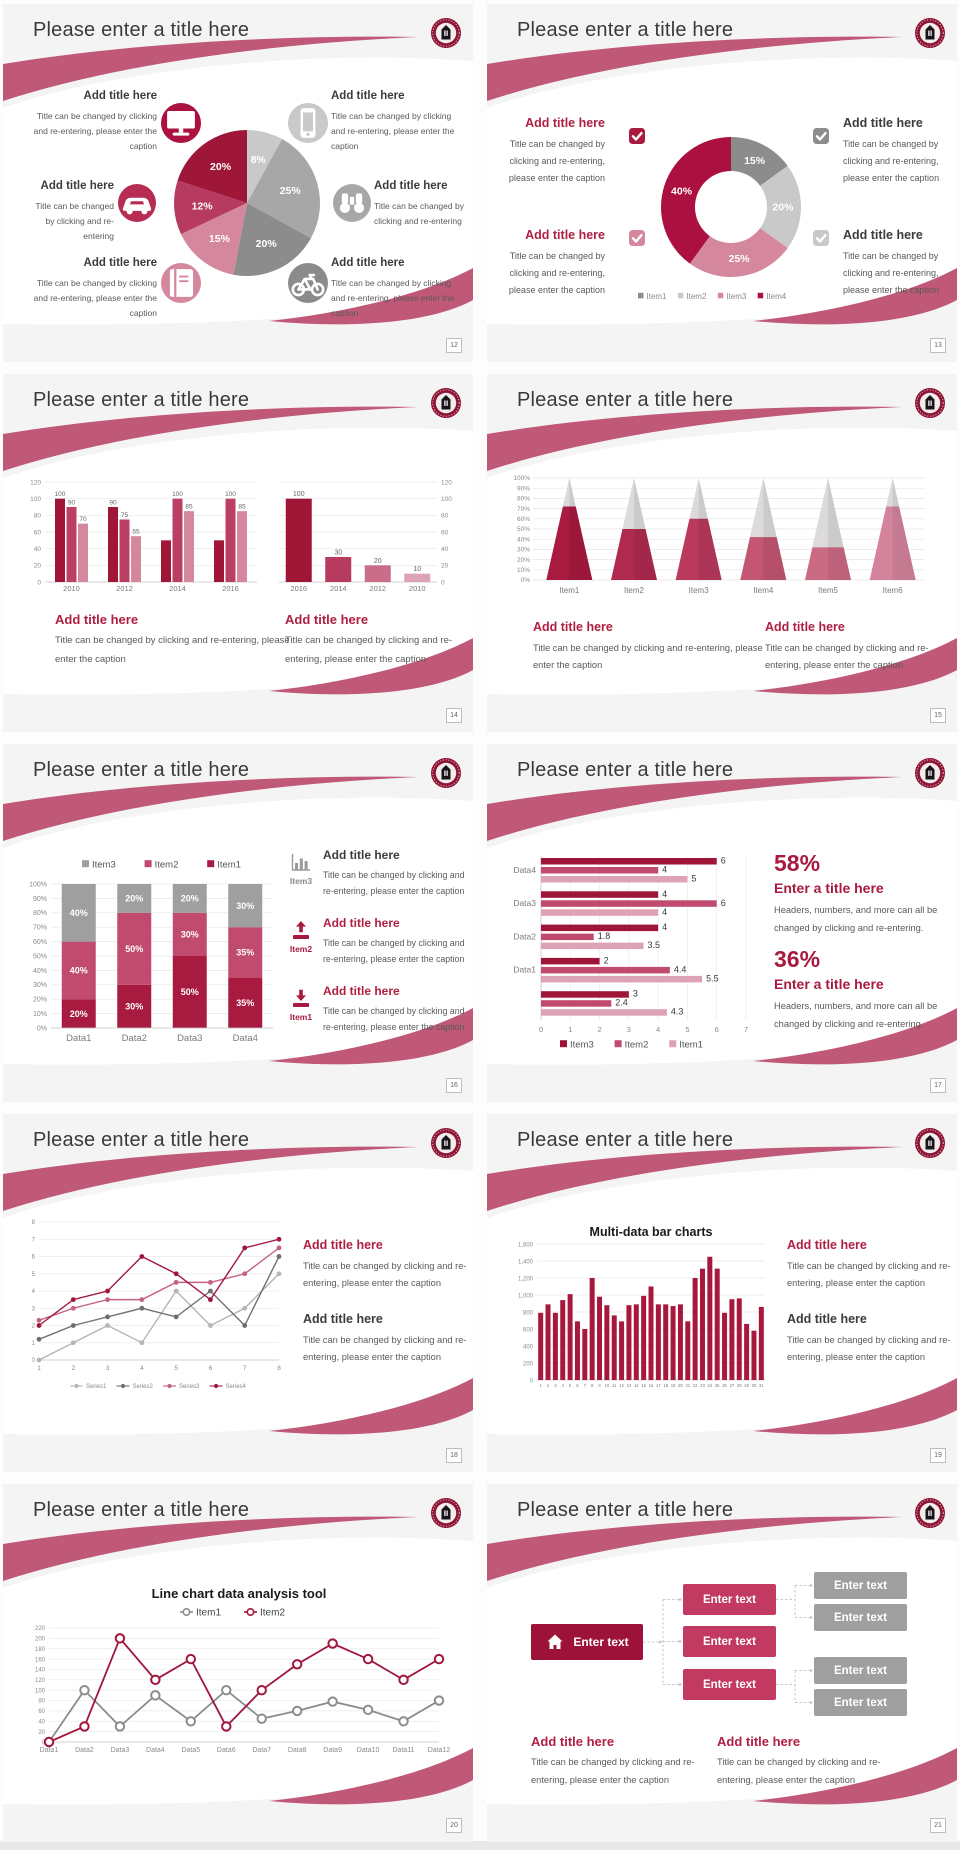 Image resolution: width=960 pixels, height=1850 pixels. Describe the element at coordinates (695, 1385) in the screenshot. I see `svg-text: 22` at that location.